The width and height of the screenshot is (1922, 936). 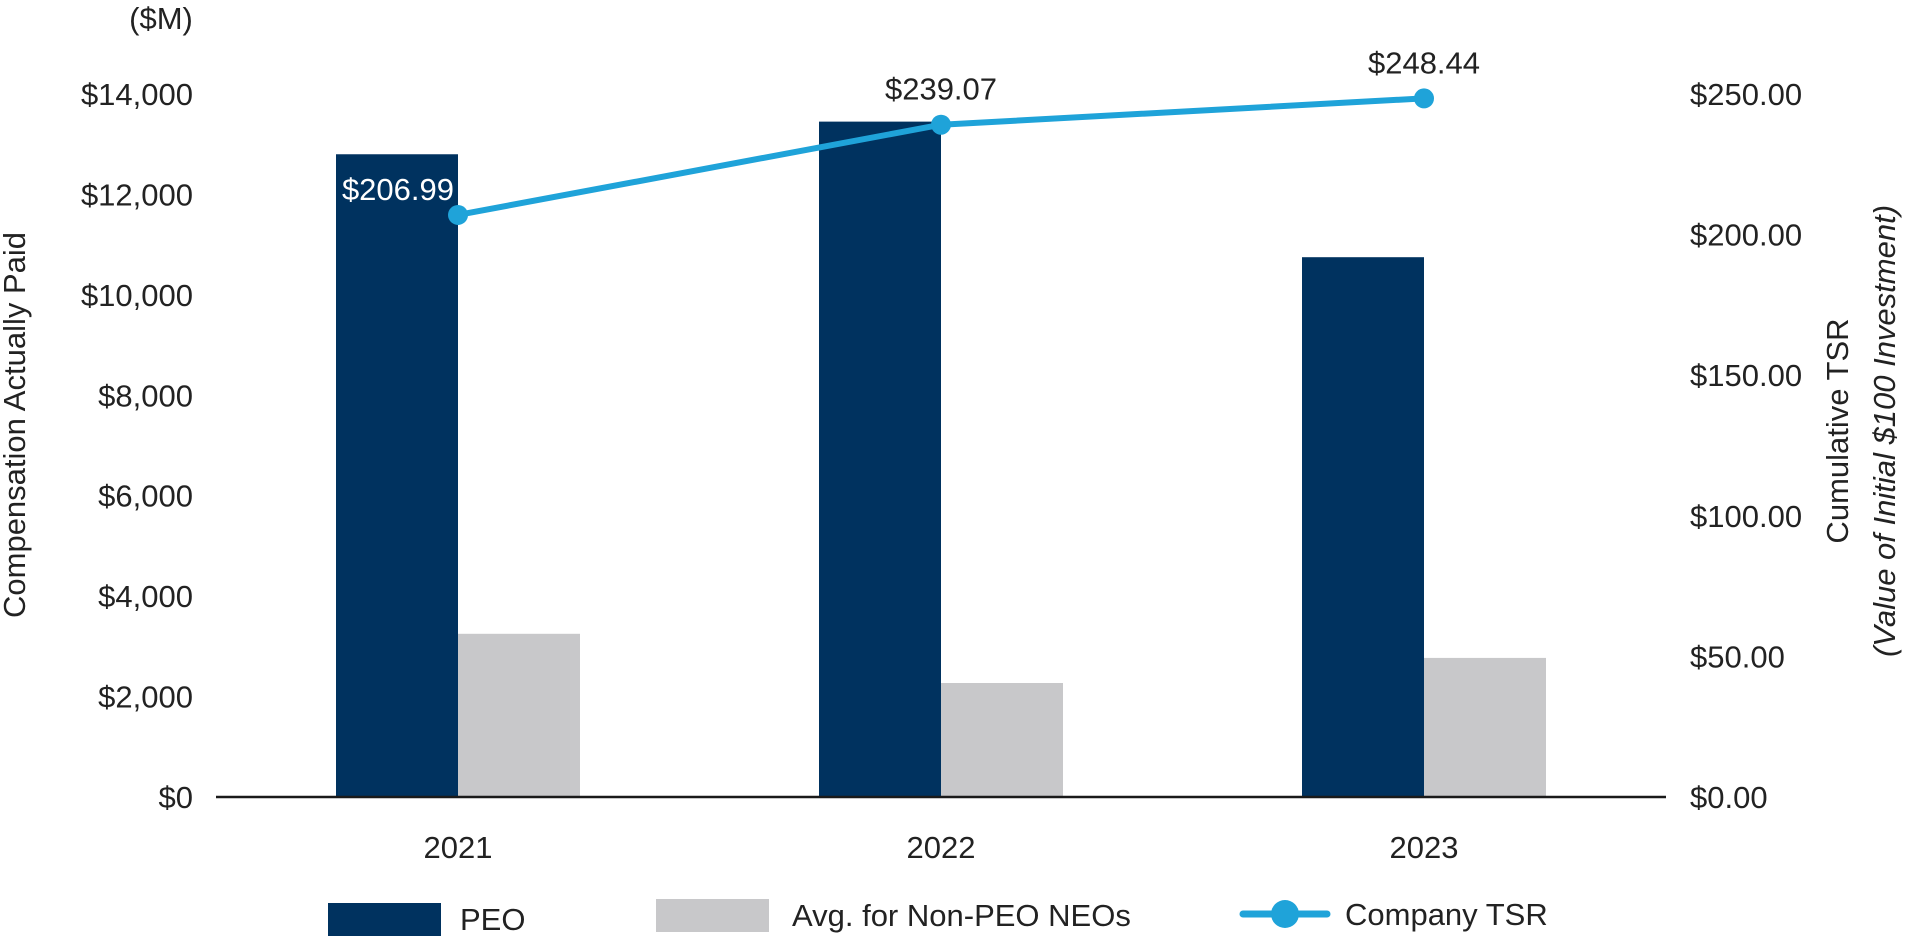 I want to click on y2-axis-subtitle: (Value of Initial $100 Investment), so click(x=1884, y=431).